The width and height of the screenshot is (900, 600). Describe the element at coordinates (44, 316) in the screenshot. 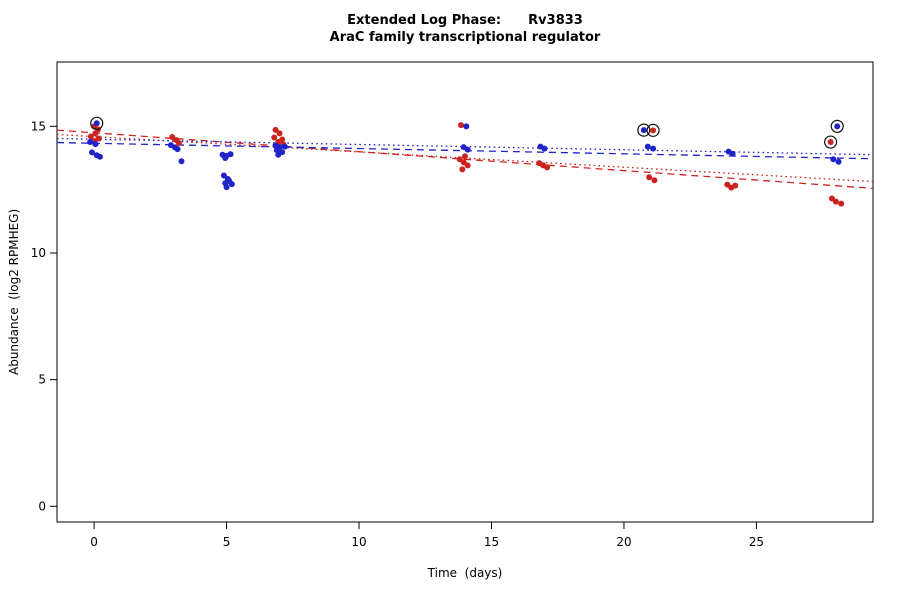

I see `y-axis: 0 5 10 15` at that location.